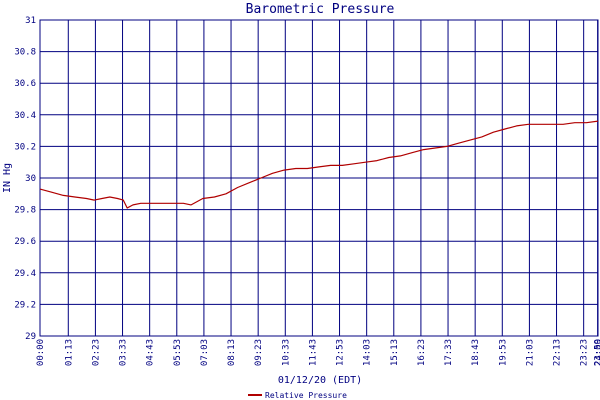  What do you see at coordinates (25, 116) in the screenshot?
I see `y-tick-label: 30.4` at bounding box center [25, 116].